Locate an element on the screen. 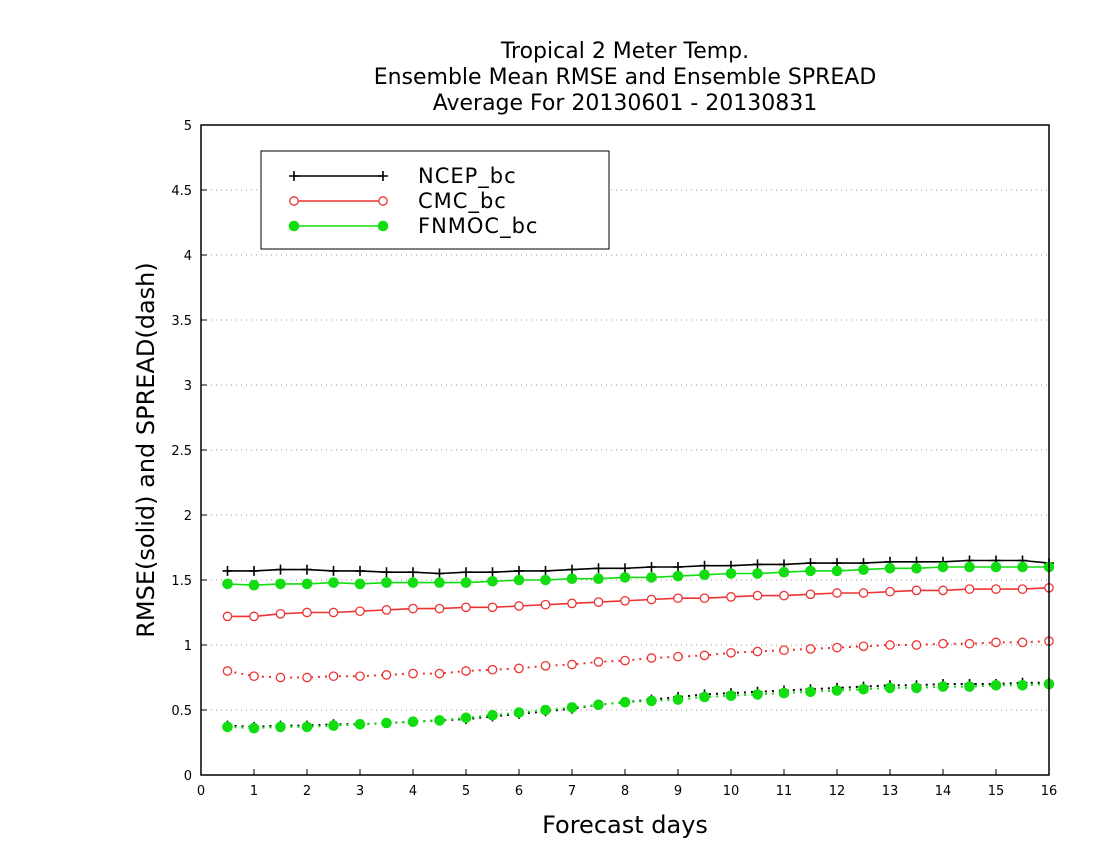 This screenshot has width=1100, height=850. x-axis: 0 1 2 3 4 5 6 7 8 9 10 11 12 13 14 15 16 is located at coordinates (627, 784).